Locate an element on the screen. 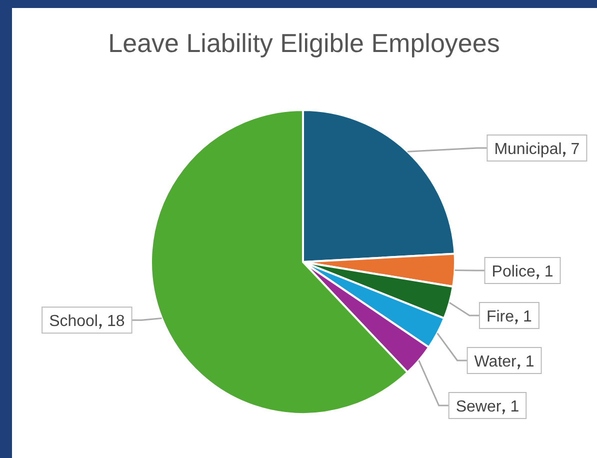 The image size is (597, 458). slice-label: Municipal is located at coordinates (528, 149).